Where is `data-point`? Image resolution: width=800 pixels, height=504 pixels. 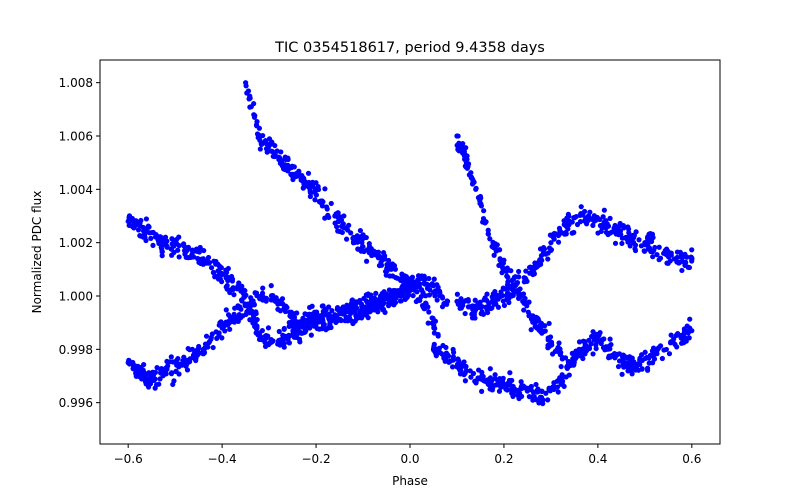
data-point is located at coordinates (429, 312).